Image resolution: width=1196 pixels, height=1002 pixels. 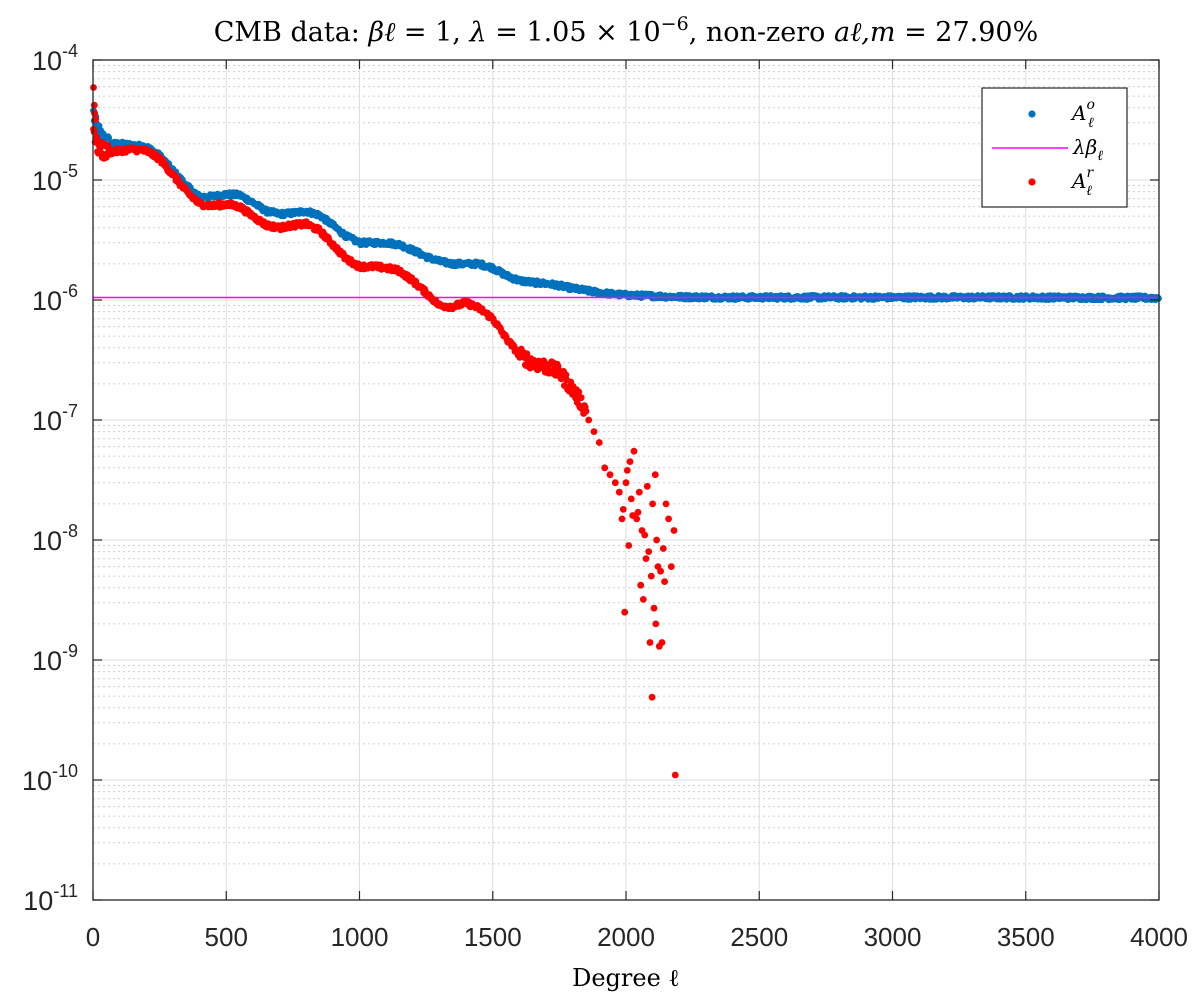 What do you see at coordinates (55, 58) in the screenshot?
I see `y-tick-label: 10⁻⁴` at bounding box center [55, 58].